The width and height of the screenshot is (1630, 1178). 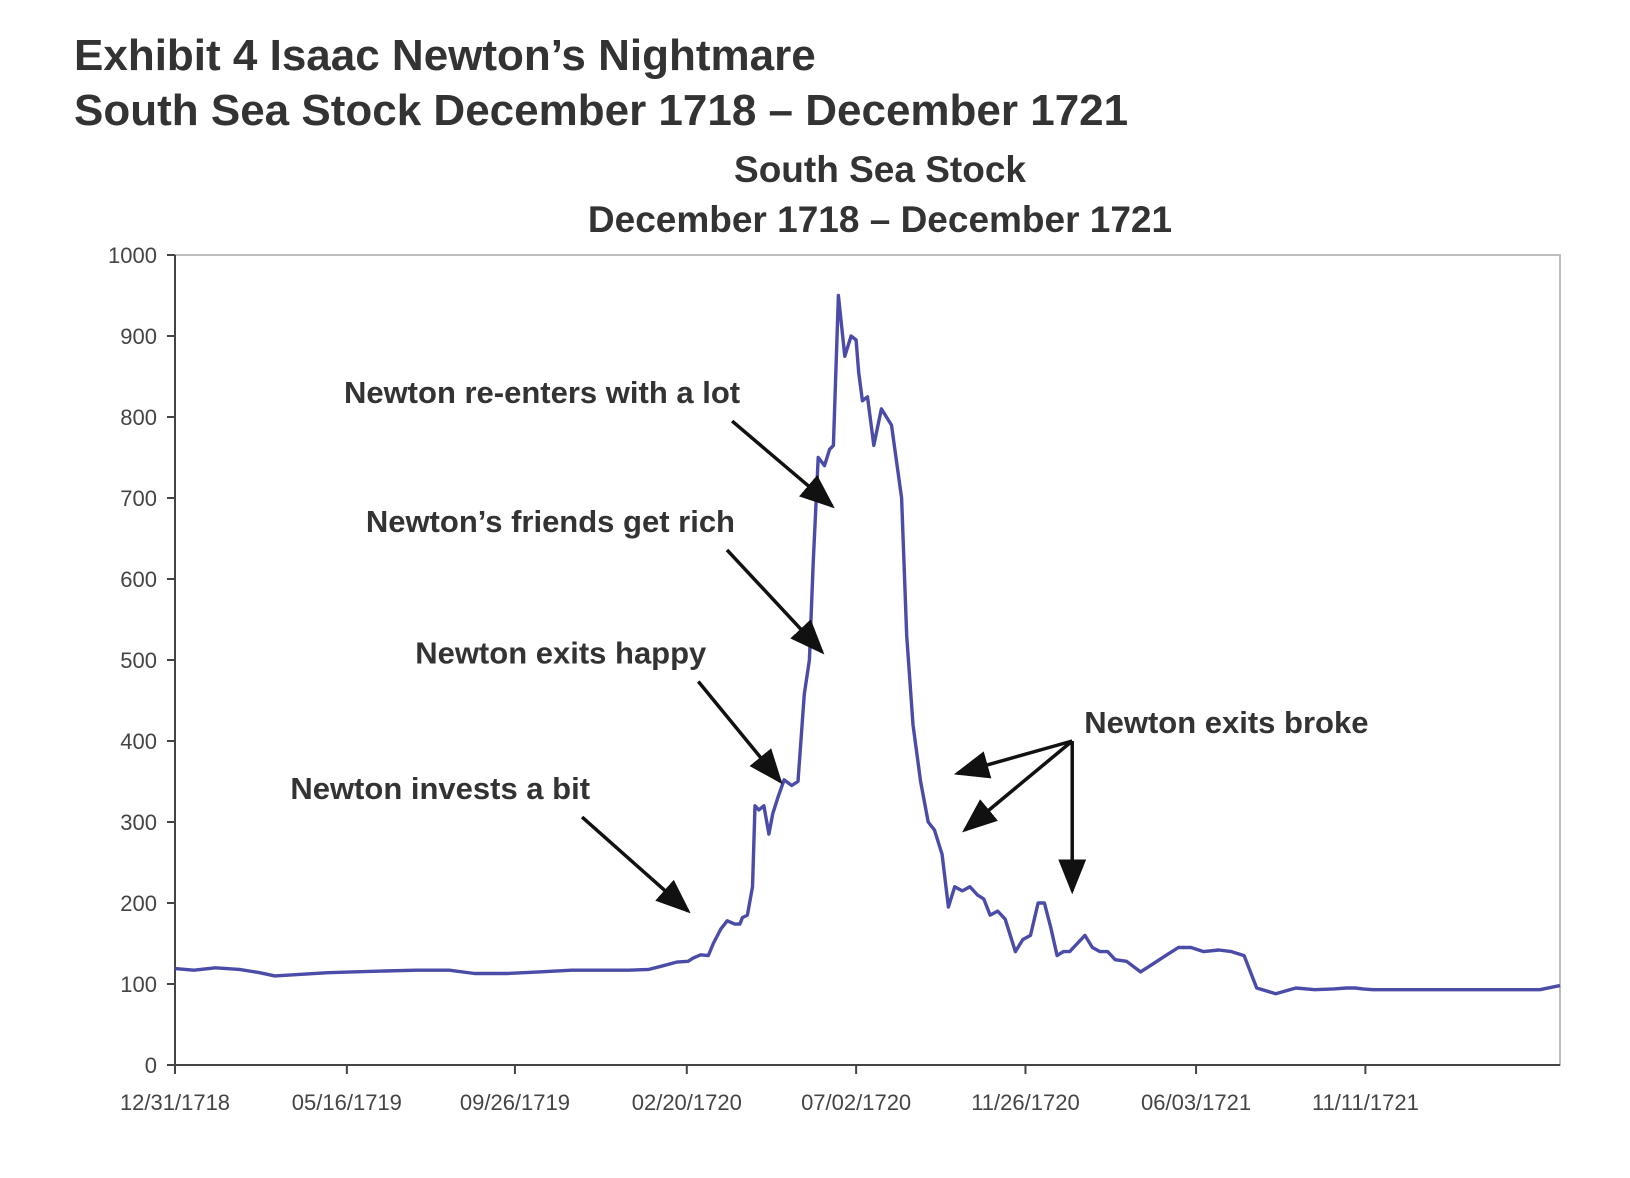 What do you see at coordinates (138, 417) in the screenshot?
I see `y-tick-label: 800` at bounding box center [138, 417].